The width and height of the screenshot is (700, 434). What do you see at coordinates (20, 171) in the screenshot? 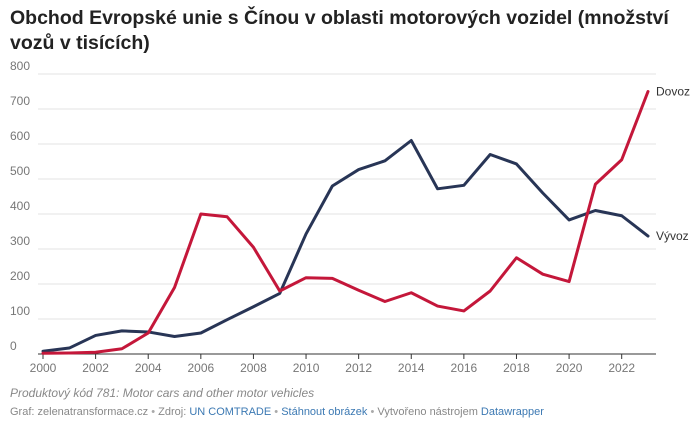
I see `y-tick-label: 500` at bounding box center [20, 171].